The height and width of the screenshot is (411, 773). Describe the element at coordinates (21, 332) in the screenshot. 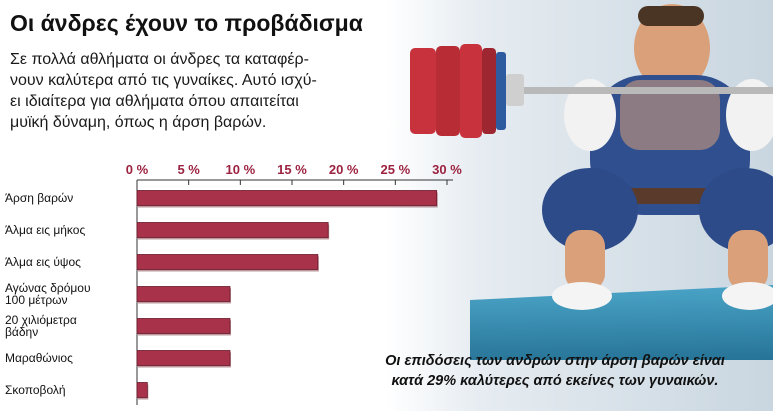

I see `category-label: βάδην` at that location.